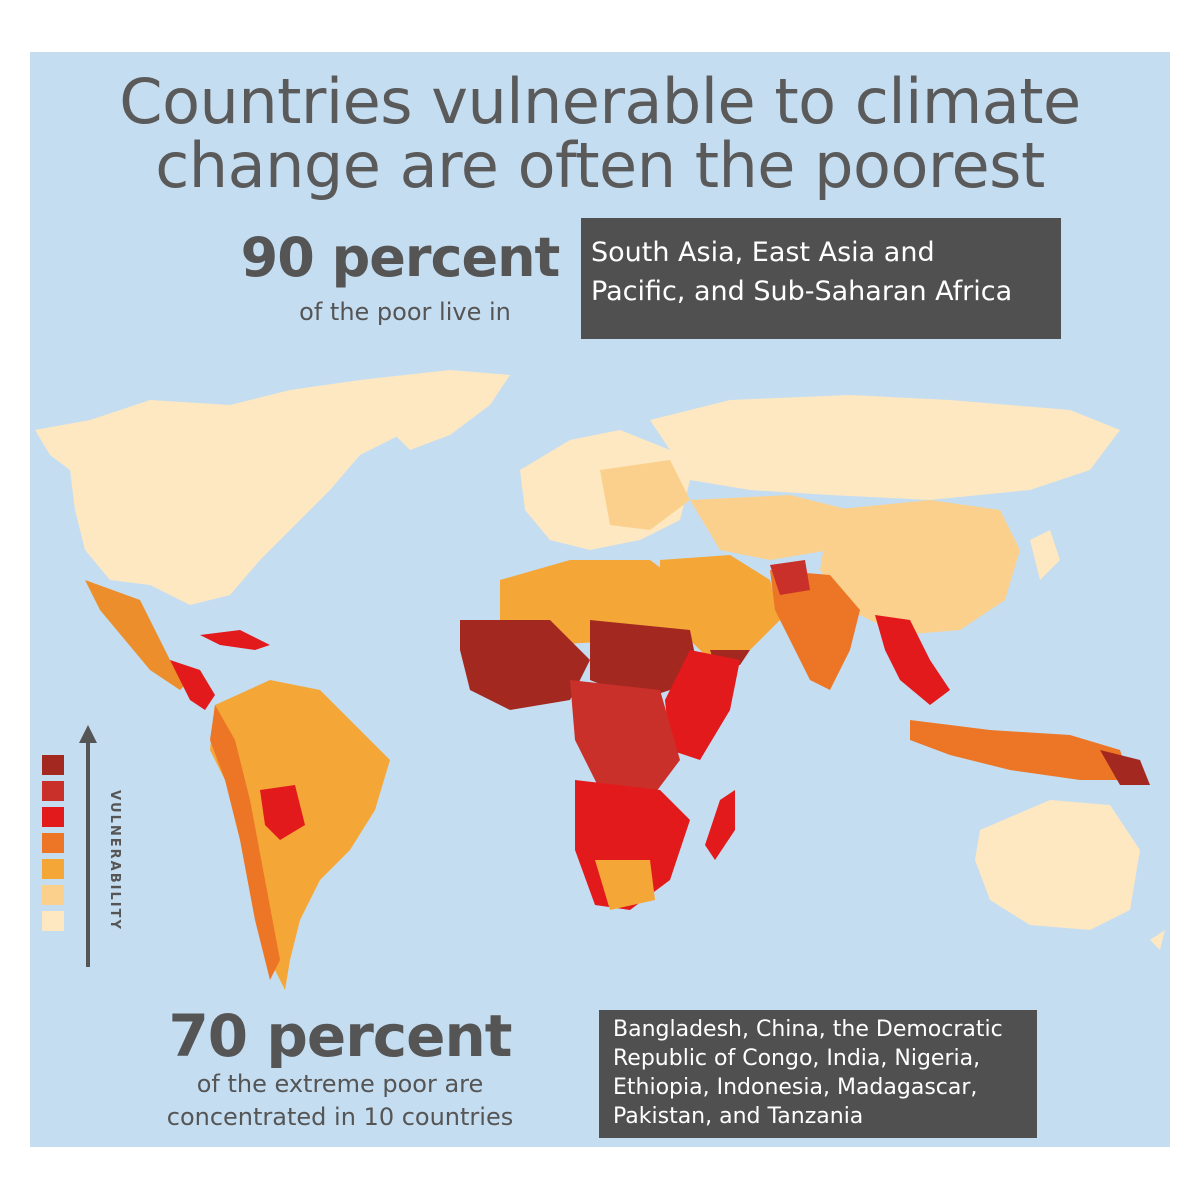 Image resolution: width=1200 pixels, height=1200 pixels. I want to click on countries-box-line-1: Bangladesh, China, the Democratic, so click(808, 1029).